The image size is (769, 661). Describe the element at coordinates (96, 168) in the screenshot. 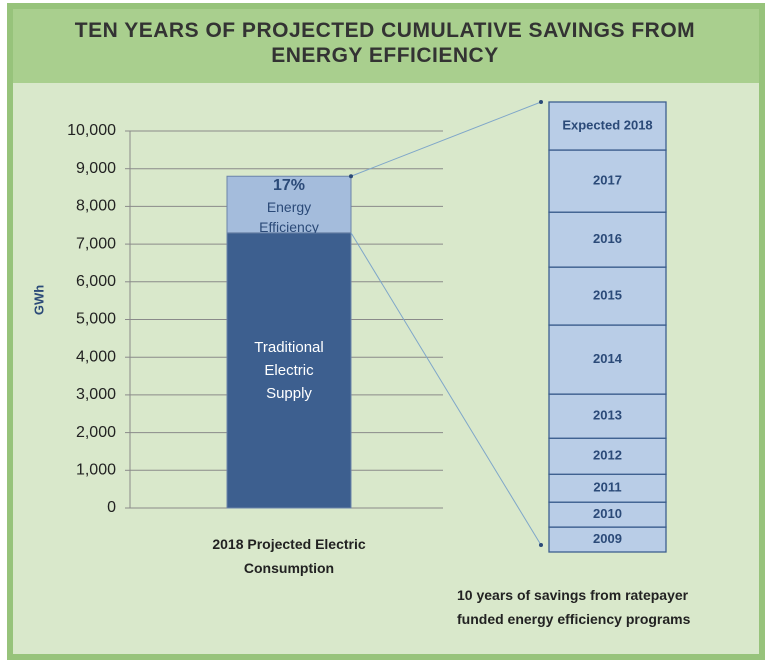

I see `y-tick-label: 9,000` at that location.